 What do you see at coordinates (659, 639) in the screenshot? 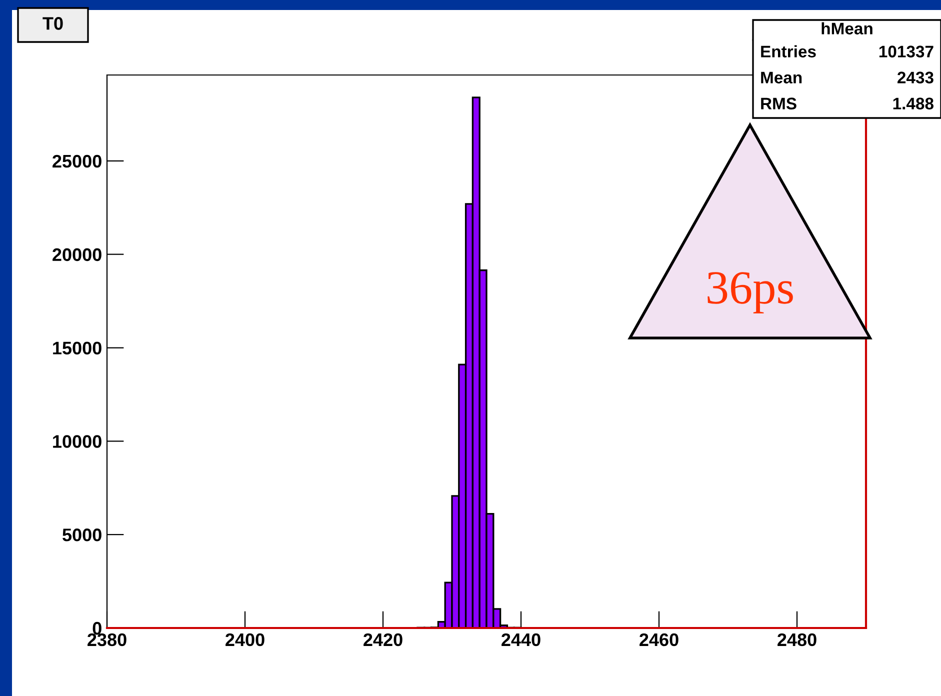
I see `x-tick-label: 2460` at bounding box center [659, 639].